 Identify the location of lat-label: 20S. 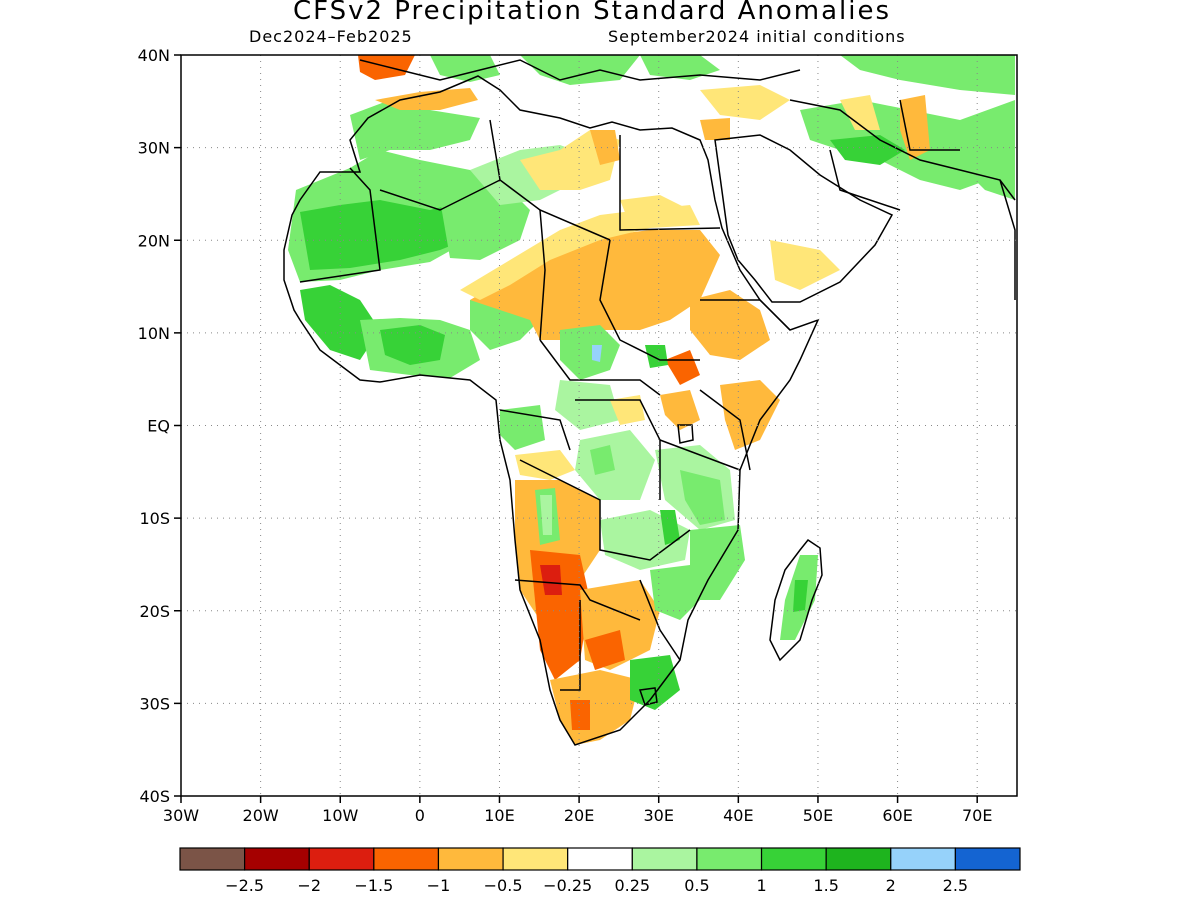
(154, 611).